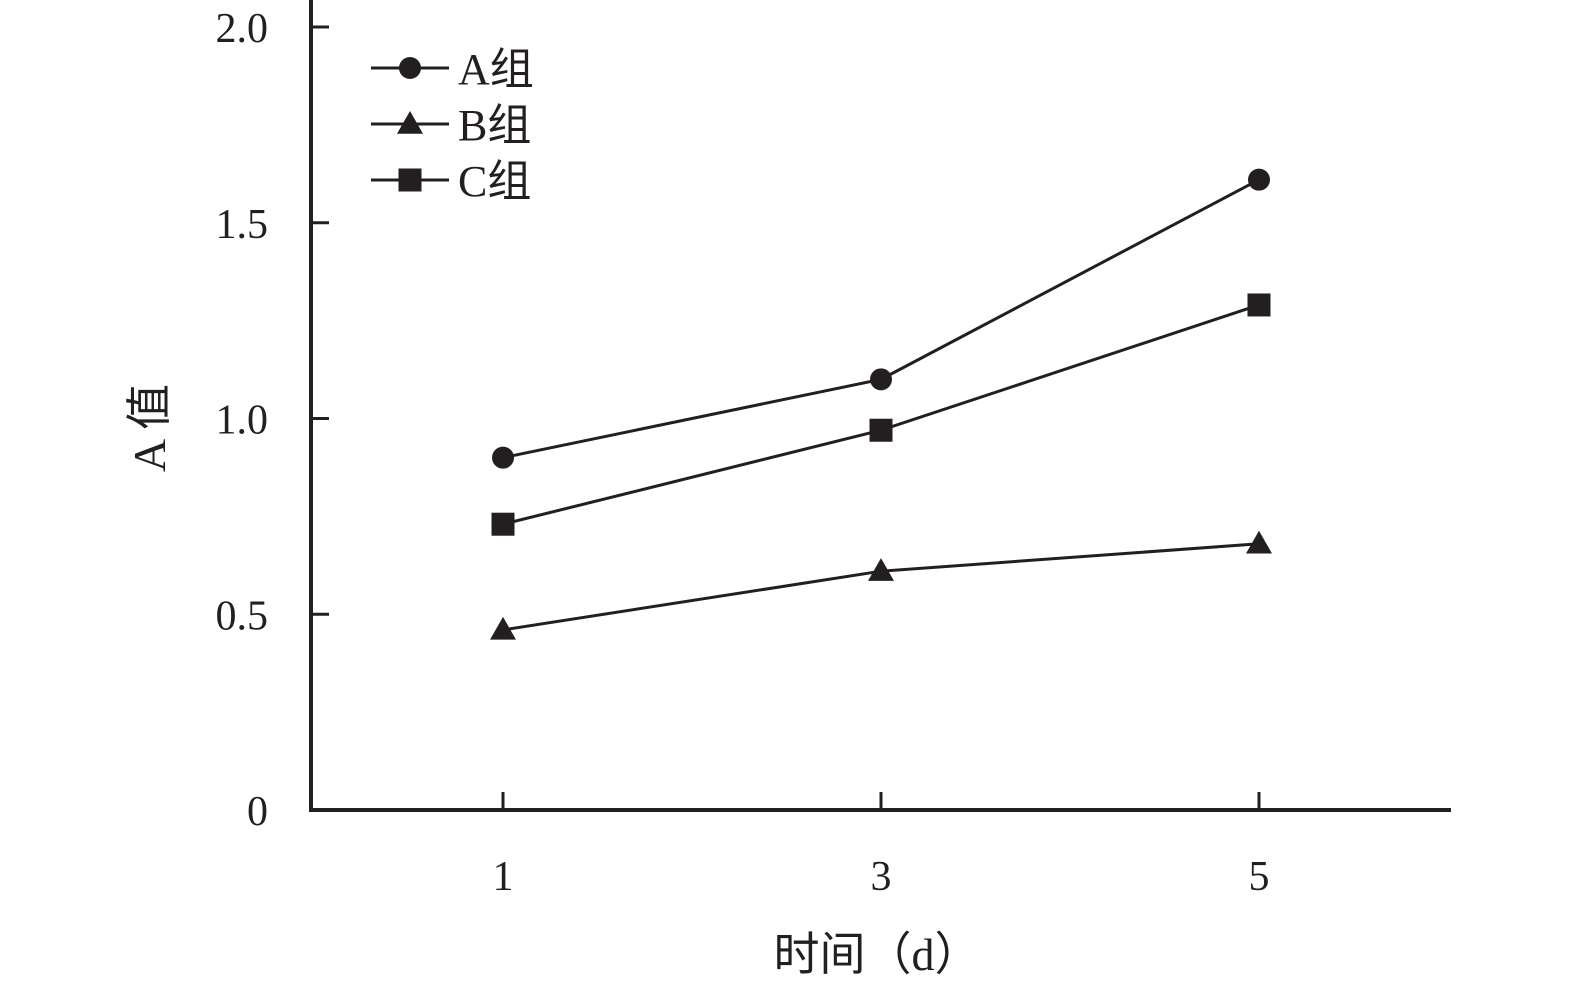  I want to click on x-tick-label: 3, so click(881, 877).